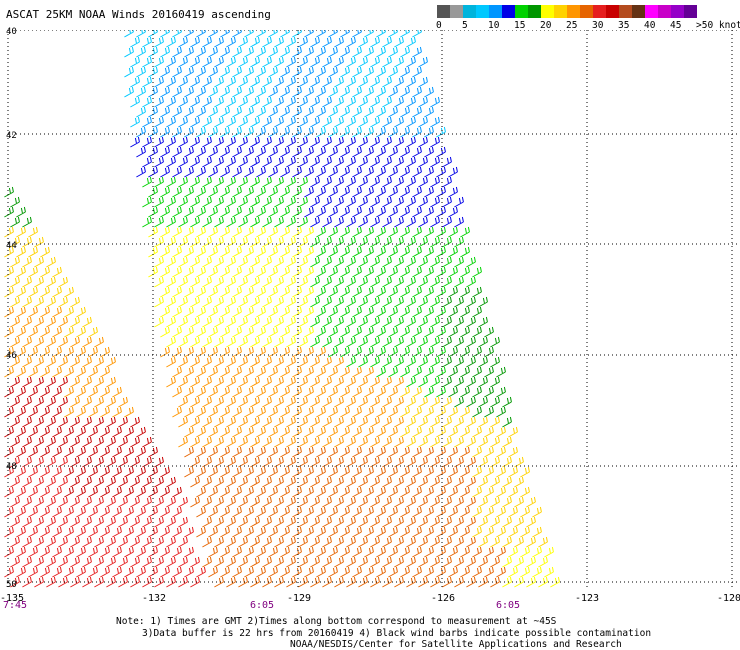 The width and height of the screenshot is (740, 650). Describe the element at coordinates (443, 598) in the screenshot. I see `lon-label-126: -126` at that location.